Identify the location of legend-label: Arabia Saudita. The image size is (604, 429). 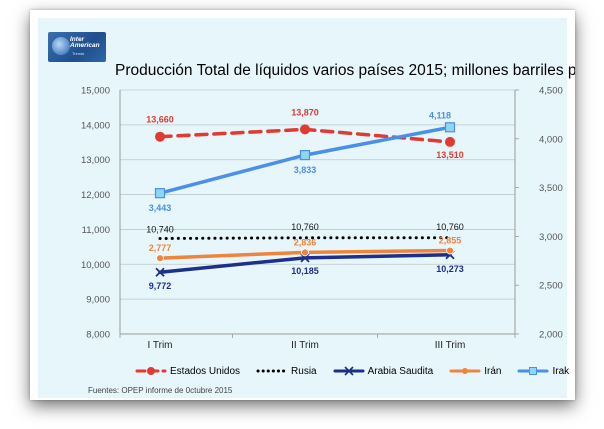
(400, 371).